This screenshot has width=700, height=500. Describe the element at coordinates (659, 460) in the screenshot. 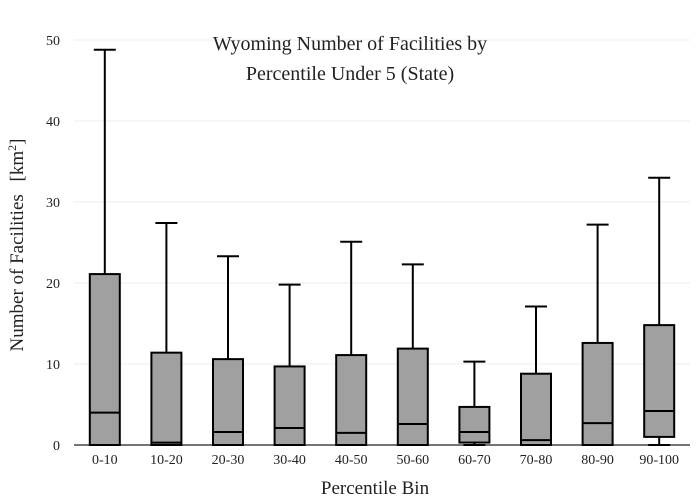

I see `x-tick-label: 90-100` at that location.